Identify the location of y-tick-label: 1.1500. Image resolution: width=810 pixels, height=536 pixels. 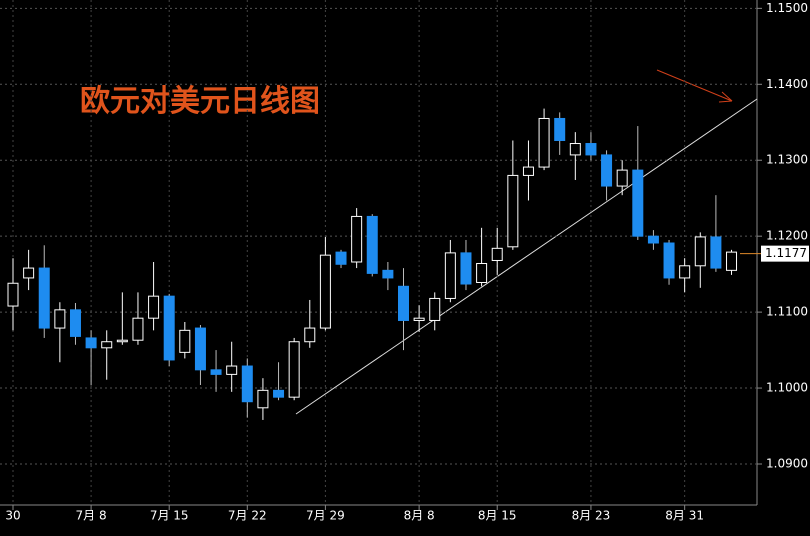
(787, 8).